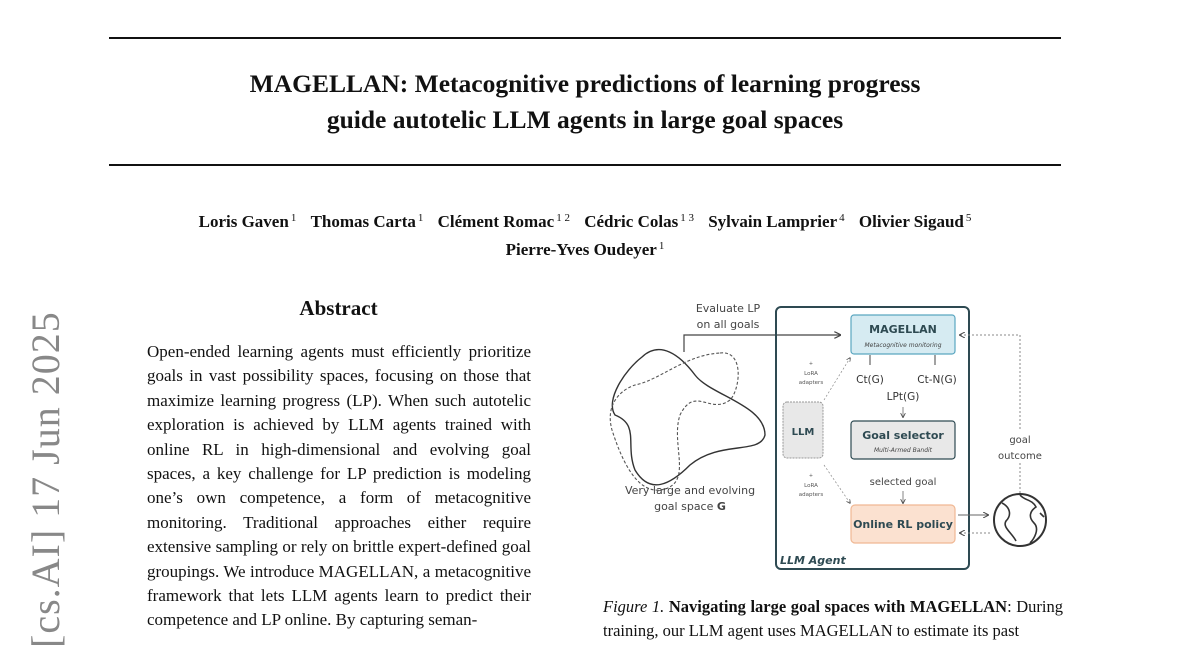 This screenshot has width=1200, height=648. I want to click on author: Cédric Colas 1 3, so click(639, 221).